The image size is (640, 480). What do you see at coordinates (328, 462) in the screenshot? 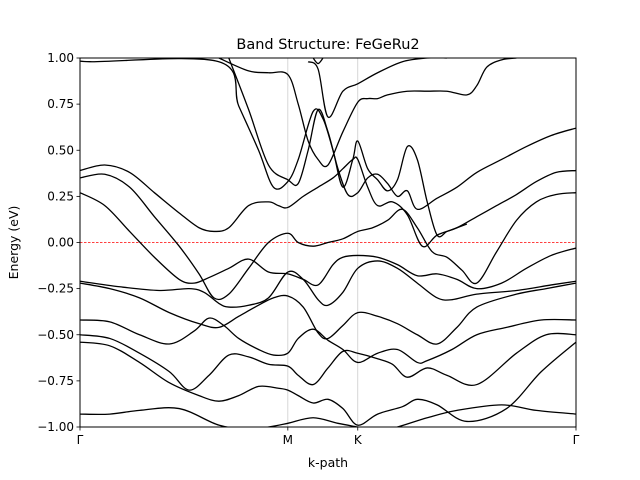
I see `x-axis-label: k-path` at bounding box center [328, 462].